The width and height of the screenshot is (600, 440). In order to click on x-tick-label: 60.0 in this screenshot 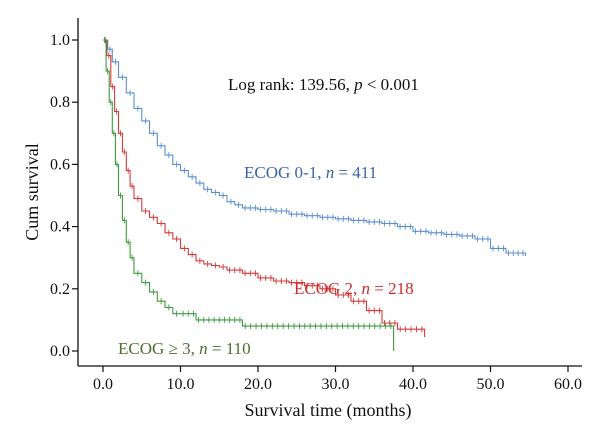, I will do `click(568, 384)`.